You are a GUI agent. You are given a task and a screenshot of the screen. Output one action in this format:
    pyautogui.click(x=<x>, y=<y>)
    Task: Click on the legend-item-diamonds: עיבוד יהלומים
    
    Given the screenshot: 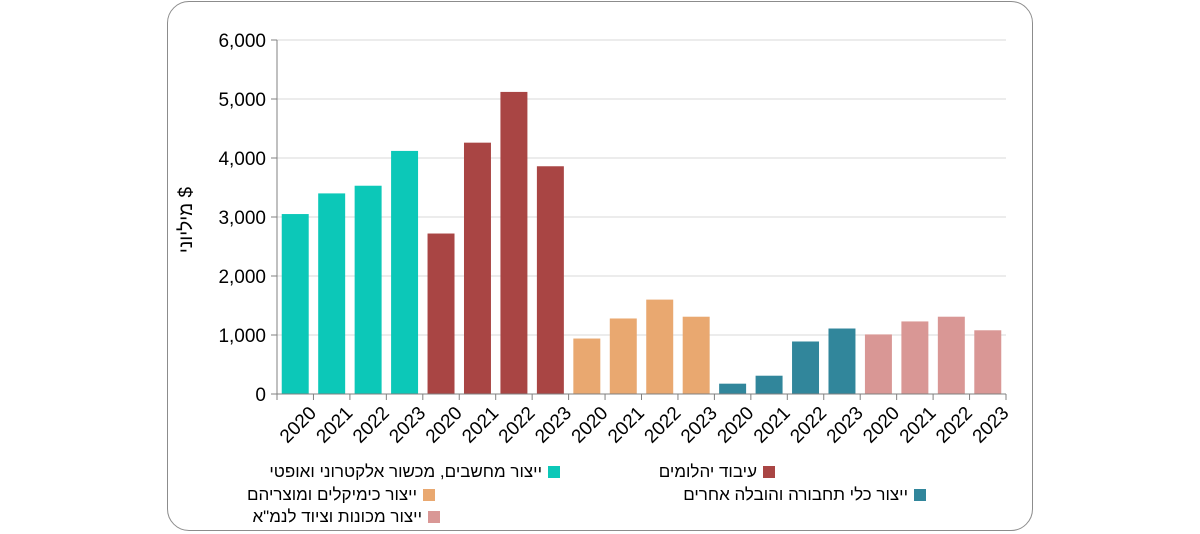 What is the action you would take?
    pyautogui.click(x=717, y=472)
    